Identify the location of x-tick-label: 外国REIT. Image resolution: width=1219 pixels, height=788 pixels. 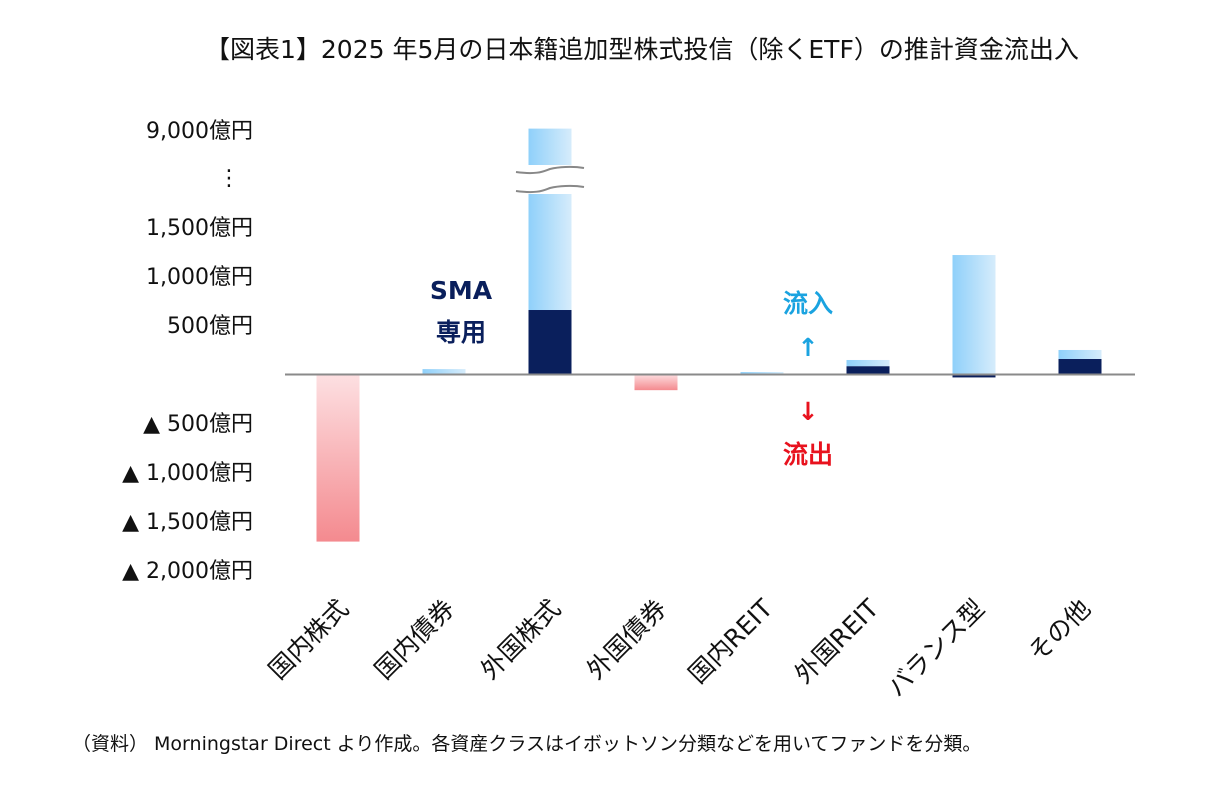
(837, 641).